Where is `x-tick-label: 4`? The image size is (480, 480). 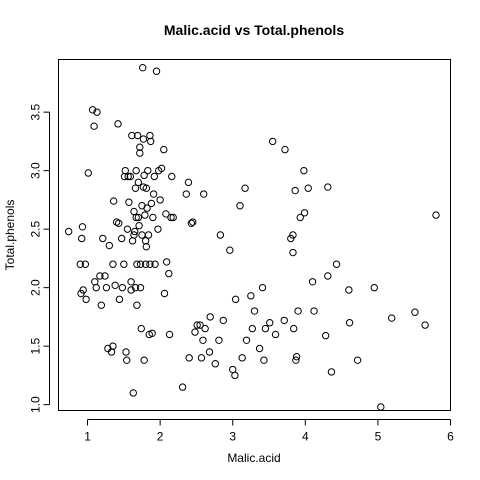 x-tick-label: 4 is located at coordinates (305, 437).